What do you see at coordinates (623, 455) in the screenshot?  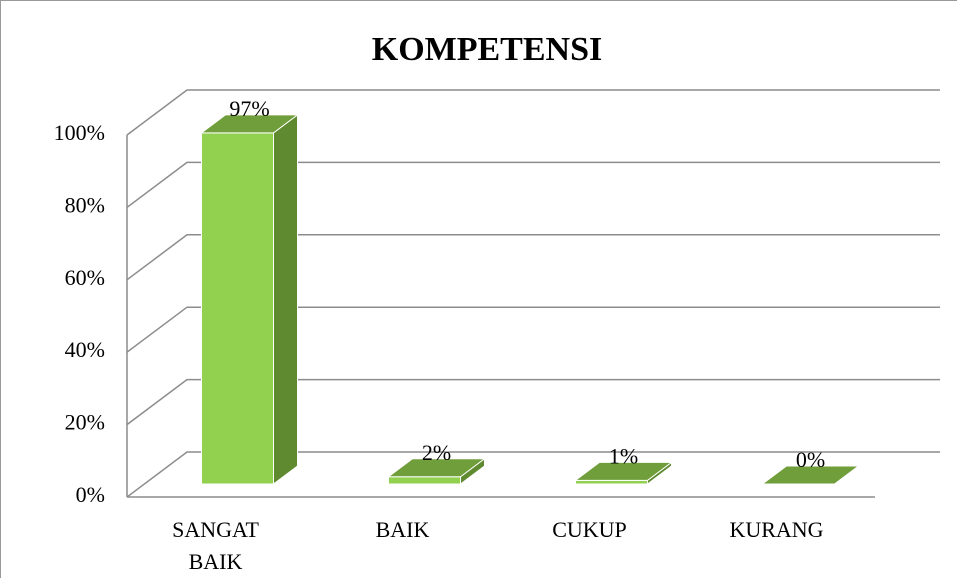 I see `data-label: 1%` at bounding box center [623, 455].